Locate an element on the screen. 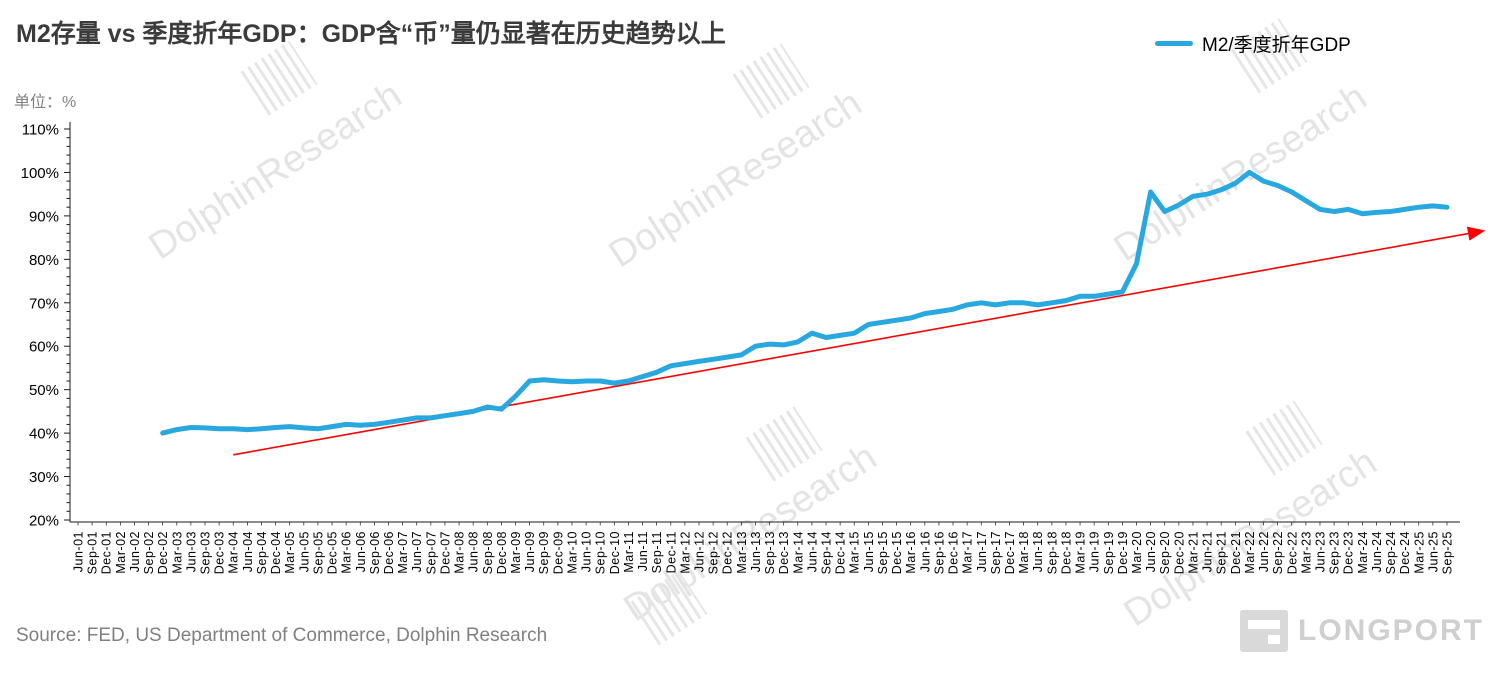 This screenshot has width=1500, height=677. svg-text: Dec-17 is located at coordinates (1010, 552).